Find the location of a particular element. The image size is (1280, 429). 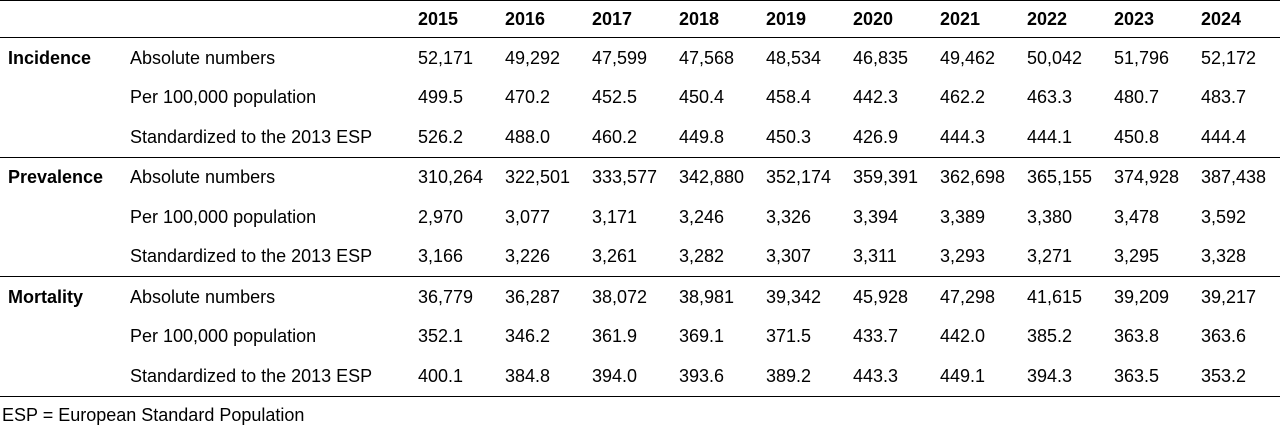

value-cell: 49,292 is located at coordinates (533, 57).